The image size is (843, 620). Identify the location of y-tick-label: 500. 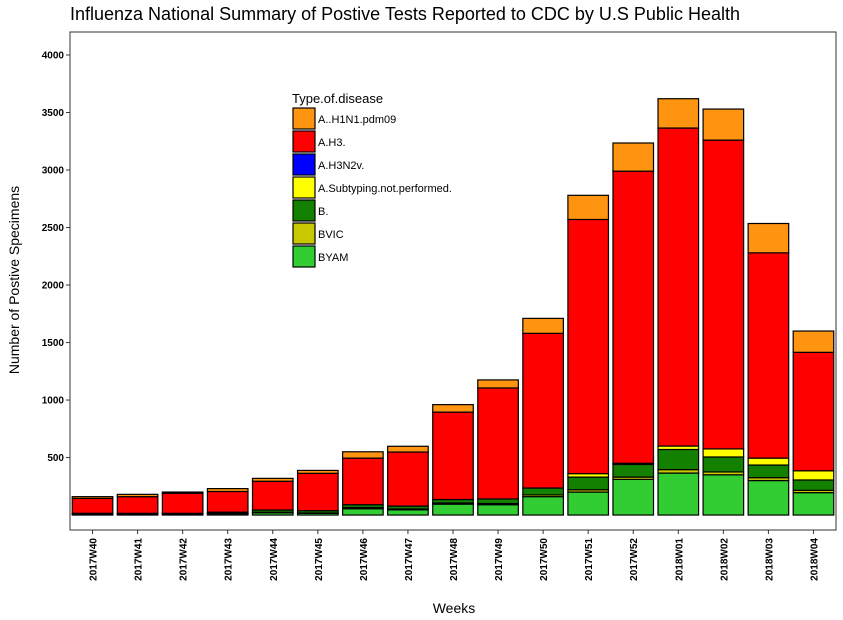
(55, 458).